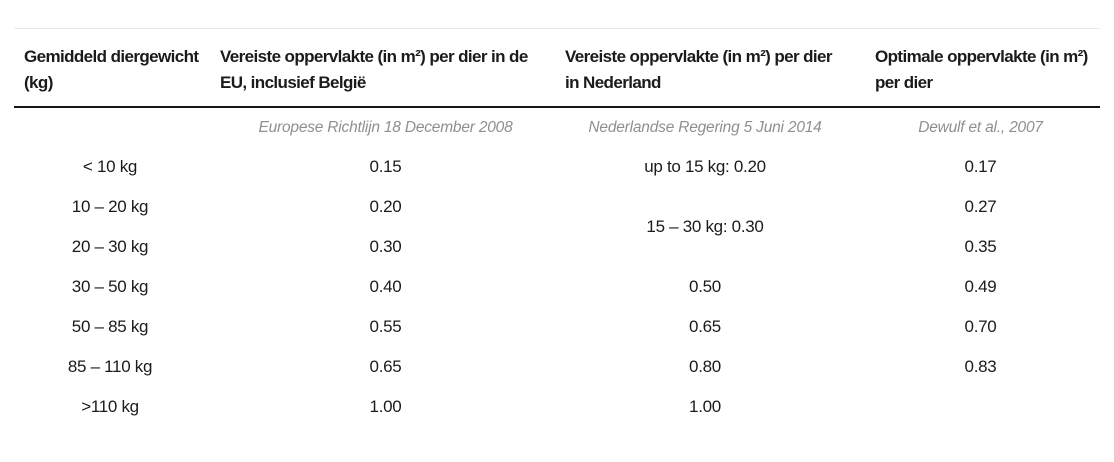  What do you see at coordinates (980, 166) in the screenshot?
I see `cell-optimal: 0.17` at bounding box center [980, 166].